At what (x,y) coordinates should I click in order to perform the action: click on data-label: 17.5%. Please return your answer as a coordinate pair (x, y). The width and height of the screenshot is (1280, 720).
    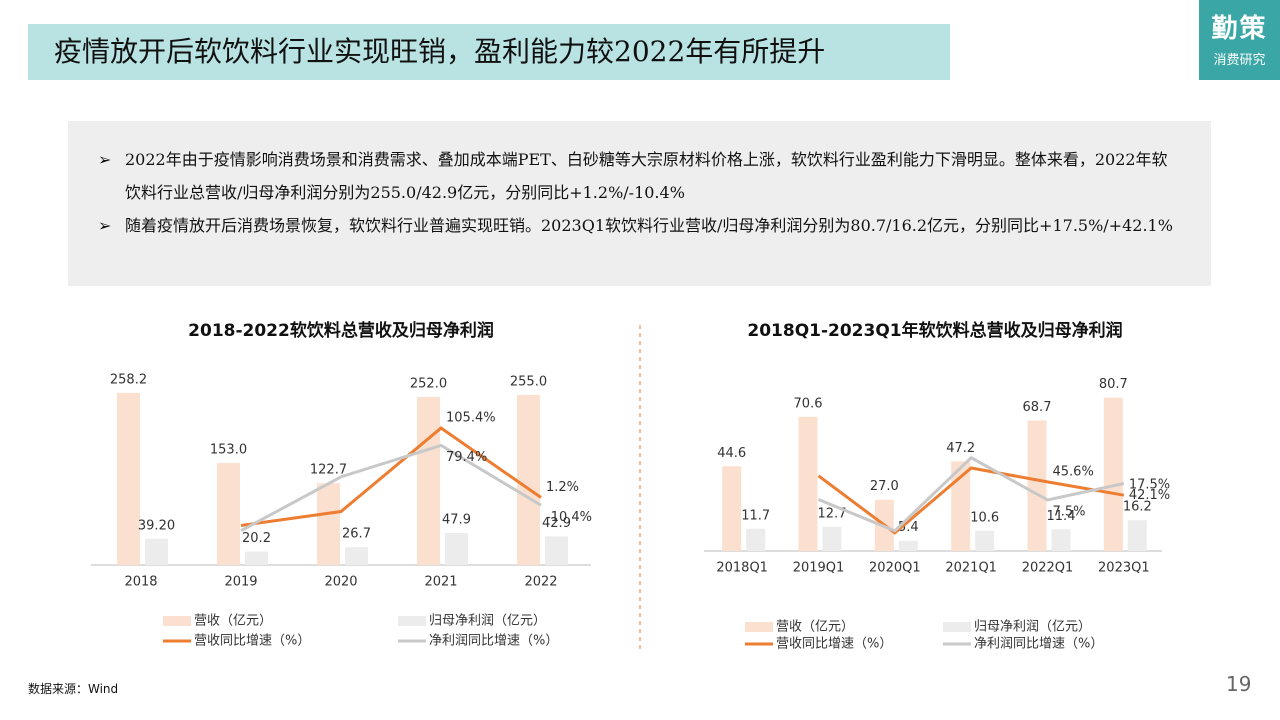
    Looking at the image, I should click on (1149, 485).